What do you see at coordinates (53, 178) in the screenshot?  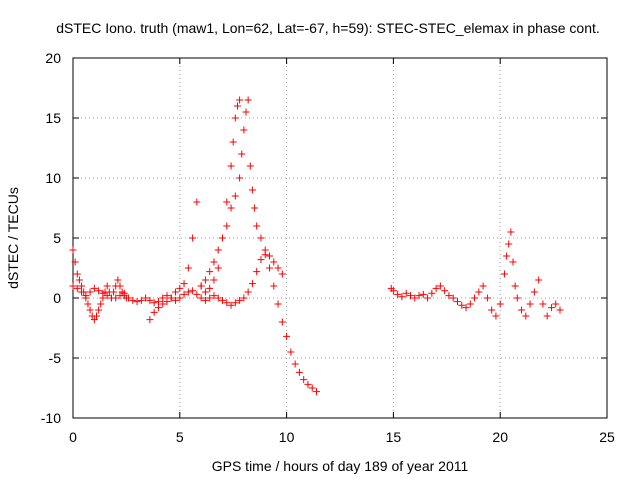 I see `y-tick-label: 10` at bounding box center [53, 178].